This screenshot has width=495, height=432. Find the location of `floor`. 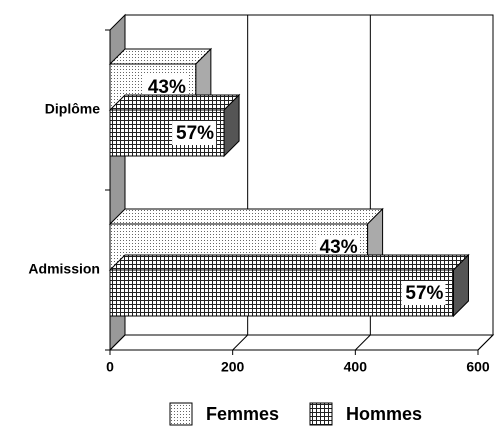

floor is located at coordinates (301, 342).